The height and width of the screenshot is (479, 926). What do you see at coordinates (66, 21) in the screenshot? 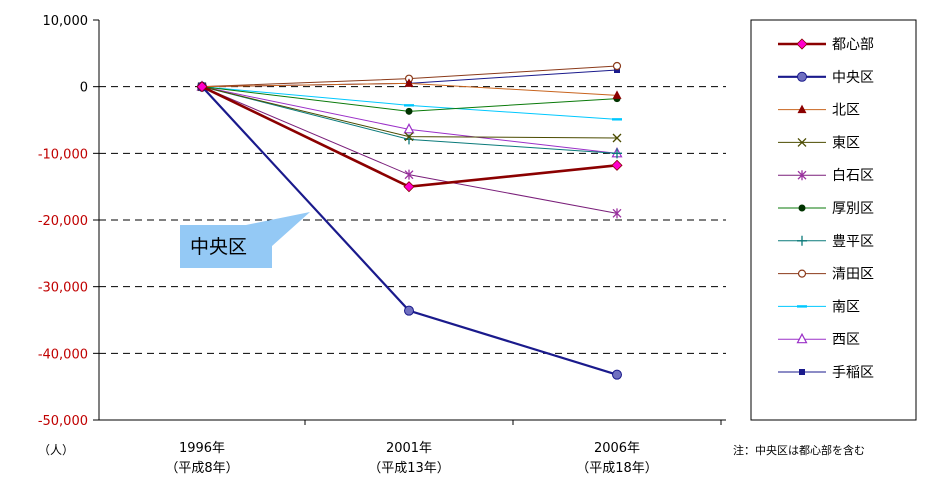
I see `y-tick-label: 10,000` at bounding box center [66, 21].